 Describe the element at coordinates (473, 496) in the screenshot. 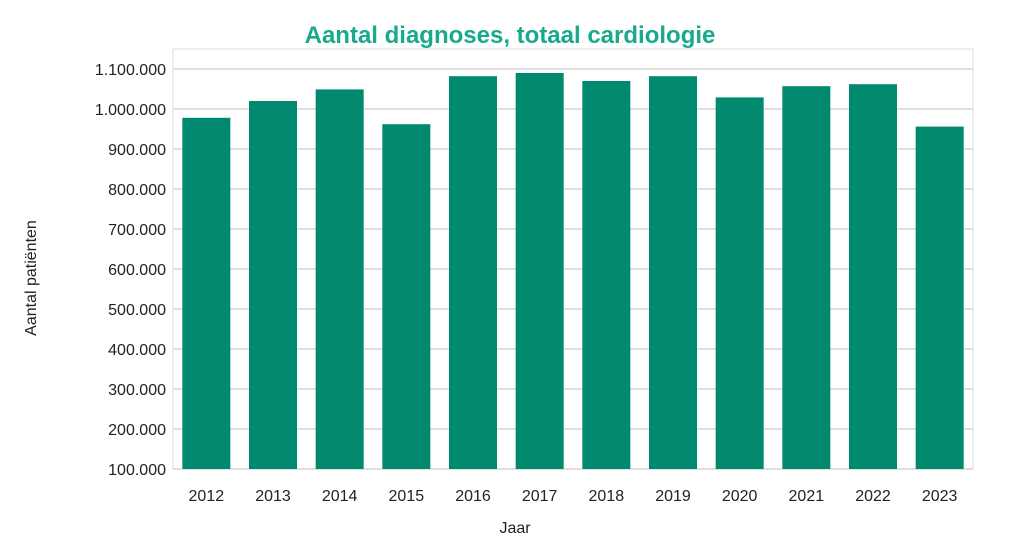

I see `x-tick-label: 2016` at that location.